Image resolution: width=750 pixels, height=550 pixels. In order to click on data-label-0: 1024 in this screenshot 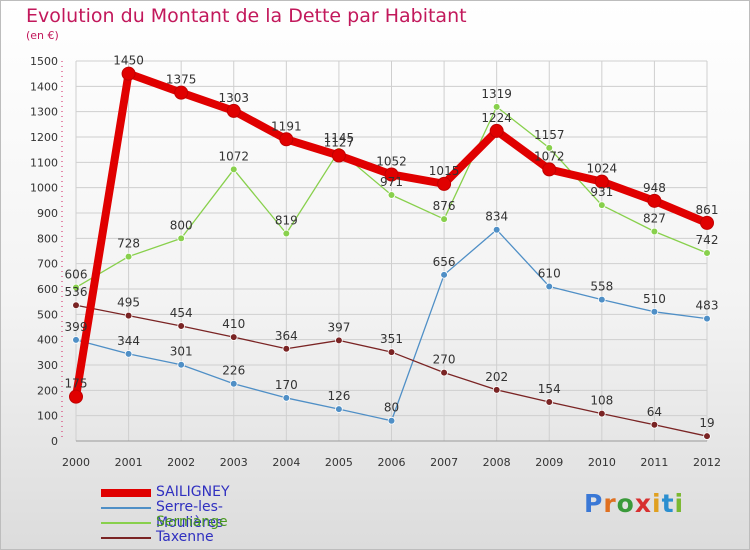, I will do `click(602, 169)`.